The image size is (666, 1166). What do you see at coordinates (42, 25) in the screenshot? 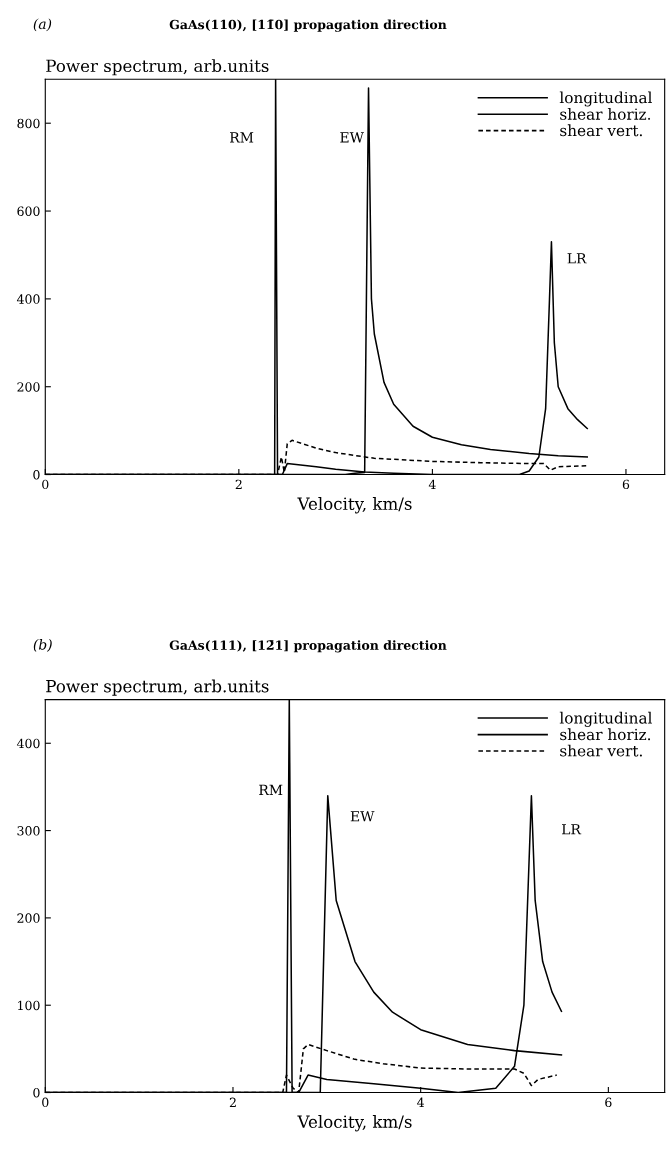
I see `text: (a)` at bounding box center [42, 25].